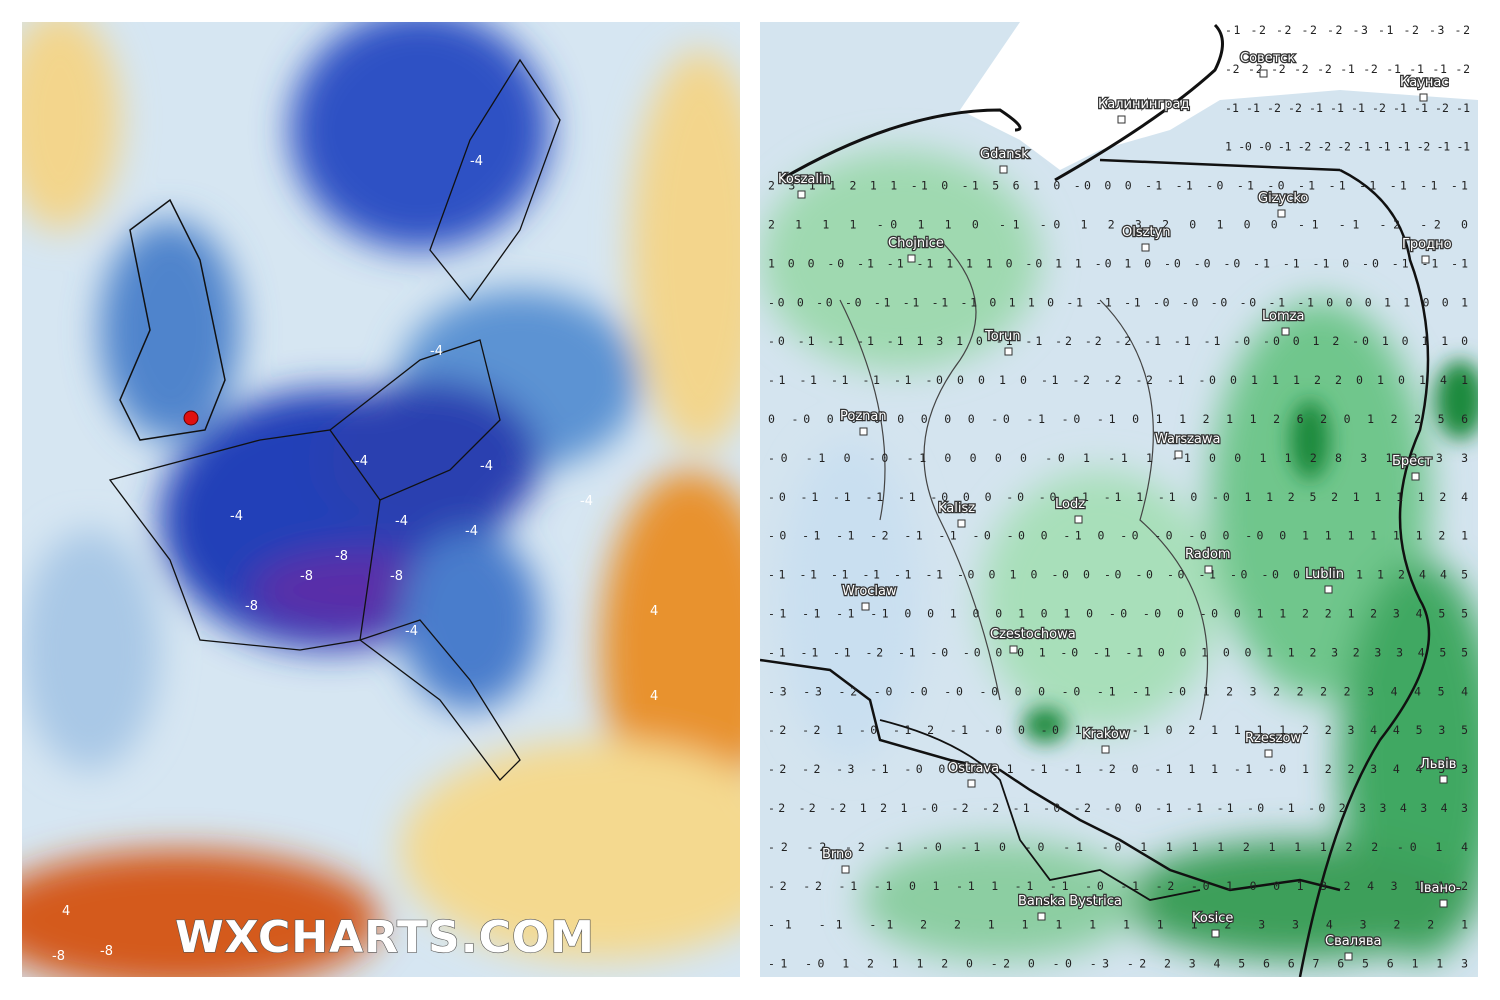 The width and height of the screenshot is (1500, 1000). I want to click on city-label: Gdansk, so click(1004, 154).